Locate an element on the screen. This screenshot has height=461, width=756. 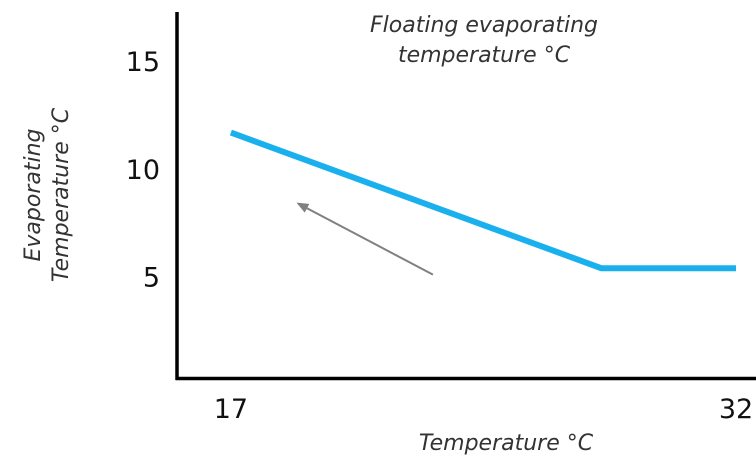
y-tick-label-15: 15 is located at coordinates (143, 62).